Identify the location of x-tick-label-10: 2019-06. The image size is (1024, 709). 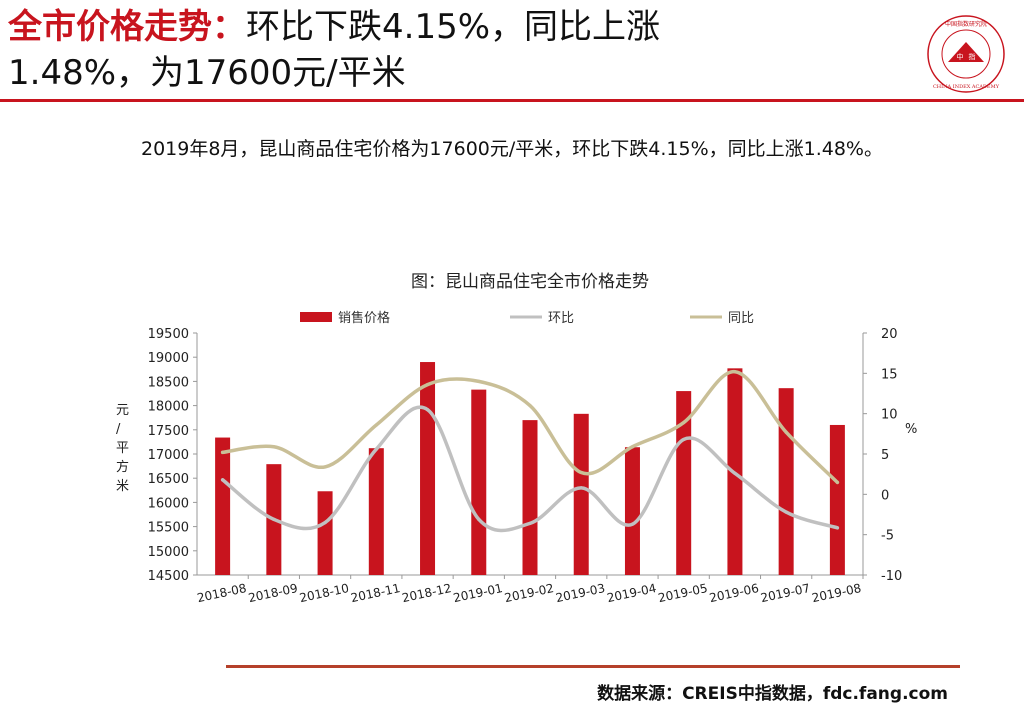
(734, 593).